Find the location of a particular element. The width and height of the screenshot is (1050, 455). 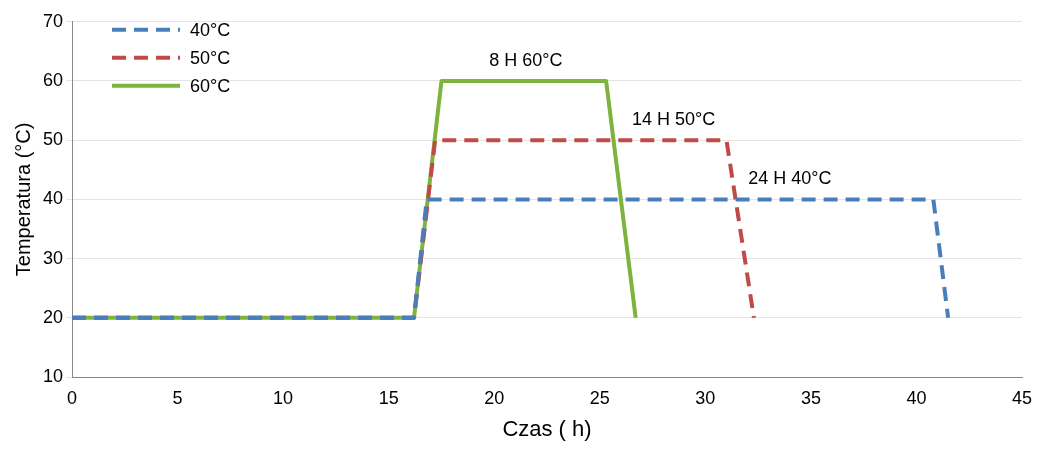

y-tick-label: 70 is located at coordinates (53, 20).